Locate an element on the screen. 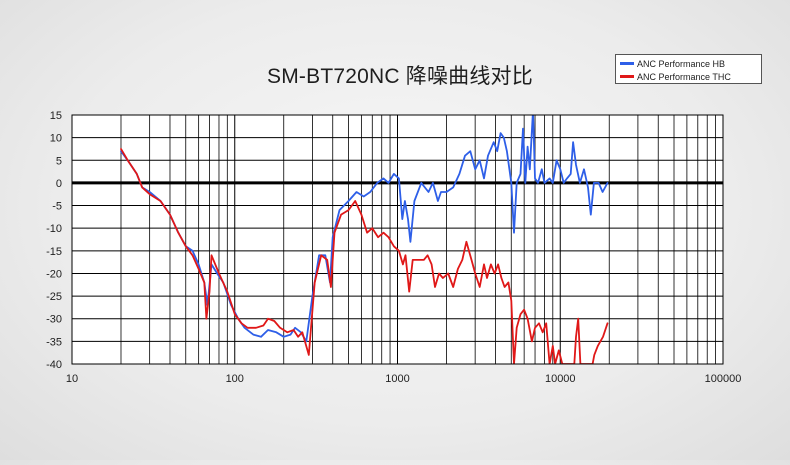  x-tick-label: 10 is located at coordinates (72, 379).